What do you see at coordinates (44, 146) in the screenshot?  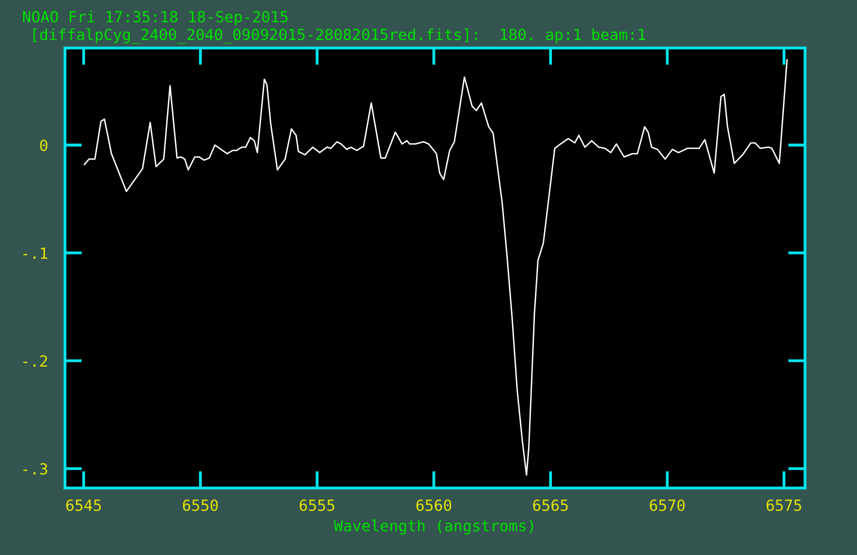 I see `y-tick-label: 0` at bounding box center [44, 146].